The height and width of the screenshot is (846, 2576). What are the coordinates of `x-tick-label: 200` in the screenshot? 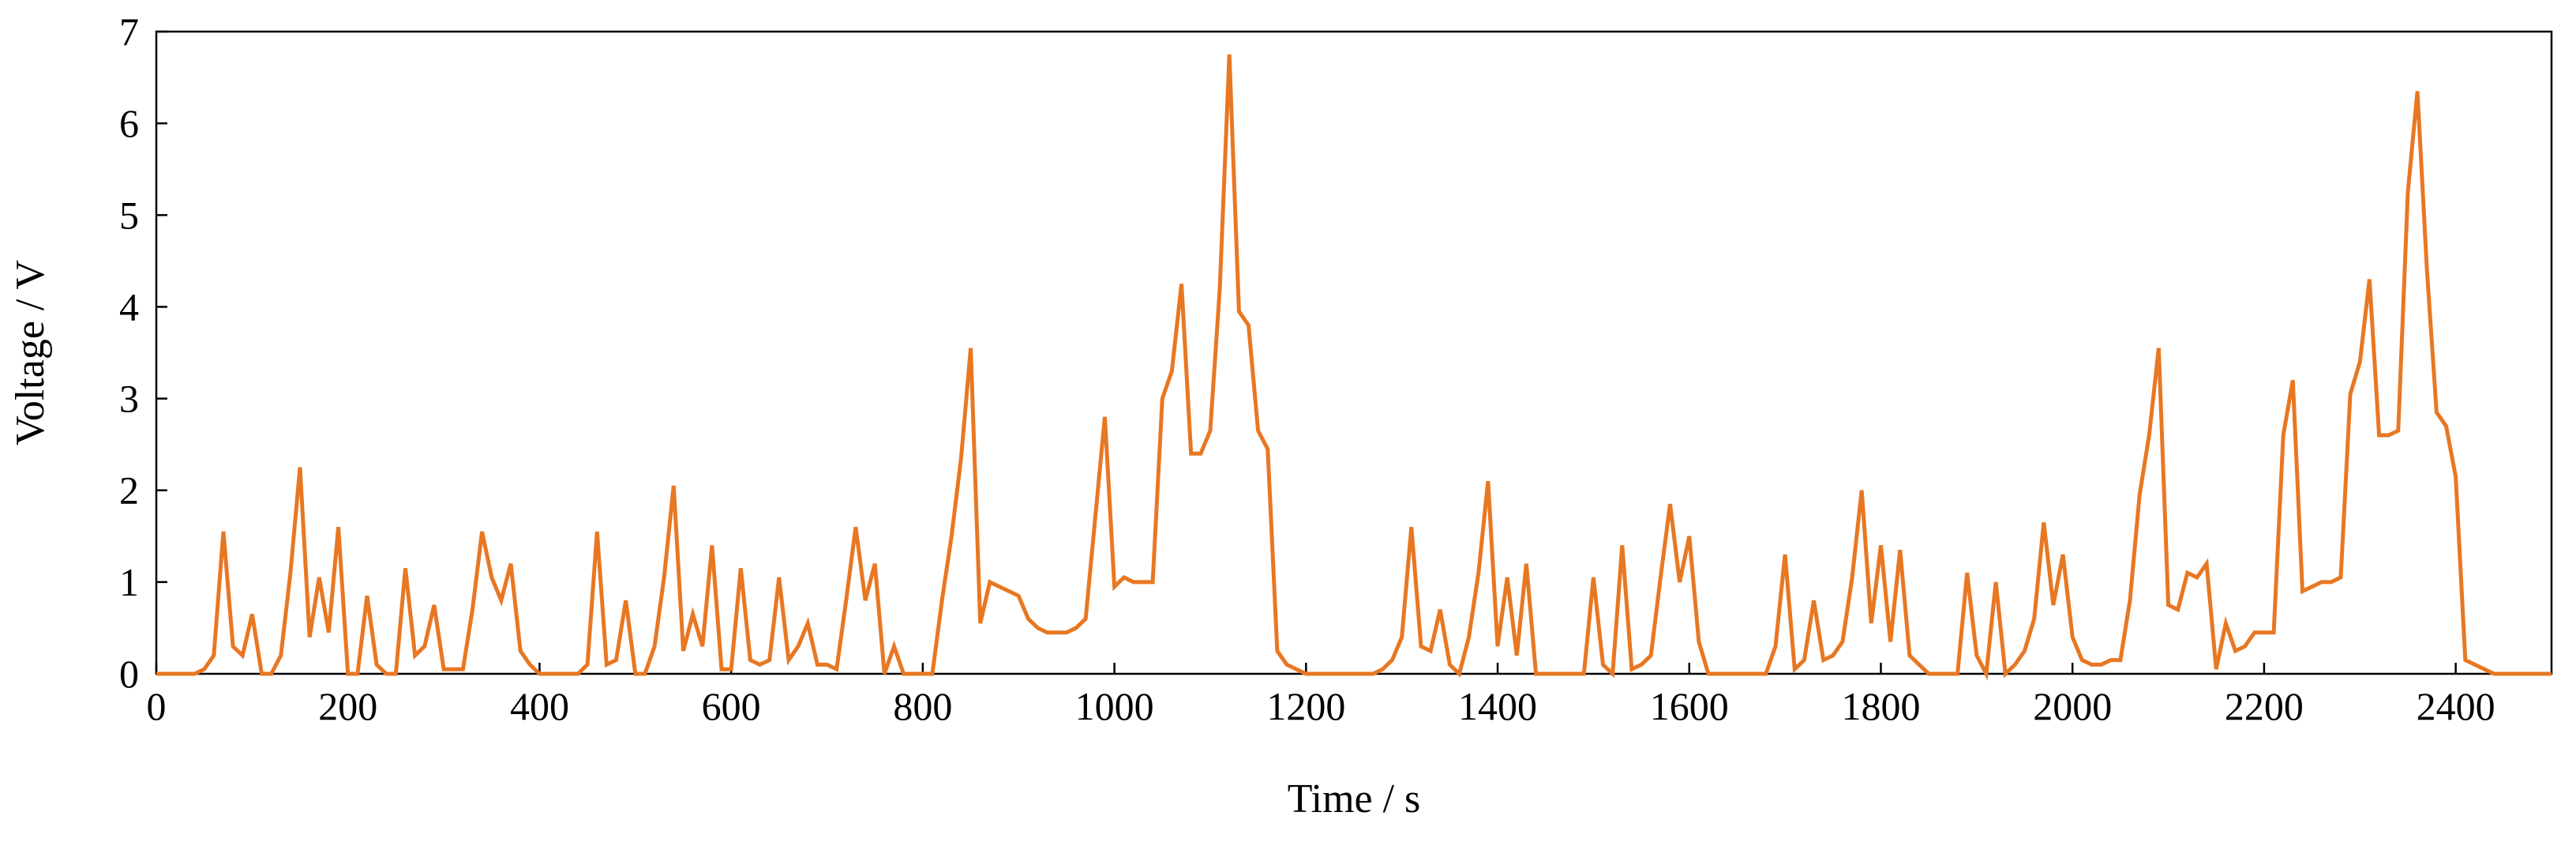 It's located at (347, 706).